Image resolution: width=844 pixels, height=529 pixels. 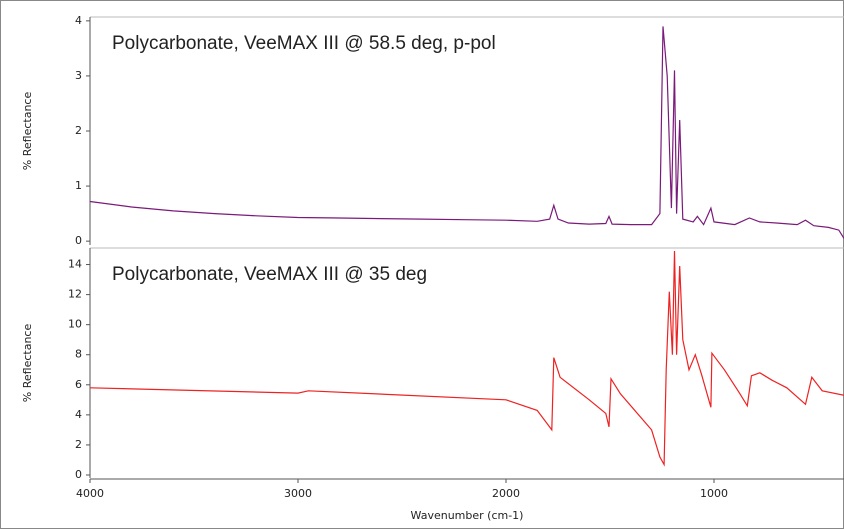 I want to click on panel-title: Polycarbonate, VeeMAX III @ 35 deg, so click(x=269, y=274).